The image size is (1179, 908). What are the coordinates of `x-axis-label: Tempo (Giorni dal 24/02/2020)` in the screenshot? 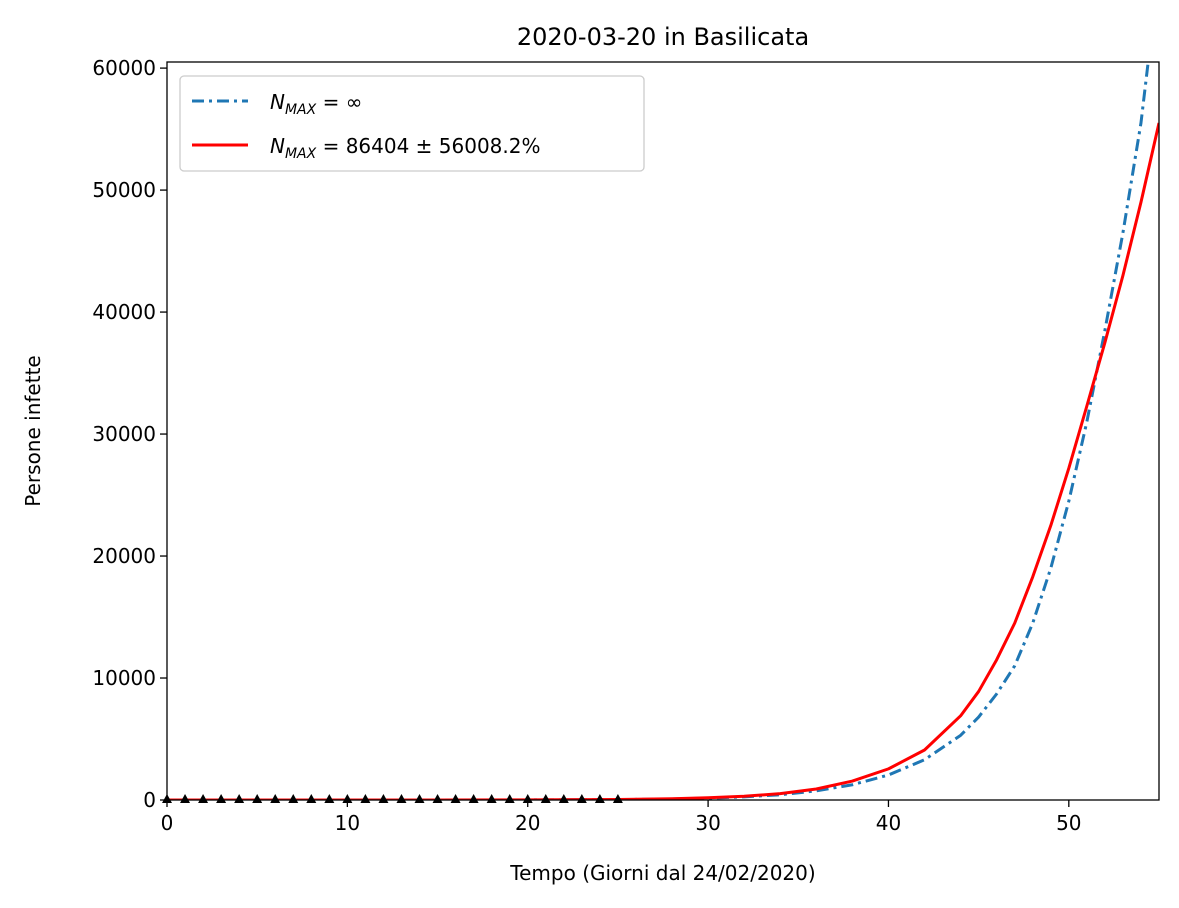 It's located at (662, 873).